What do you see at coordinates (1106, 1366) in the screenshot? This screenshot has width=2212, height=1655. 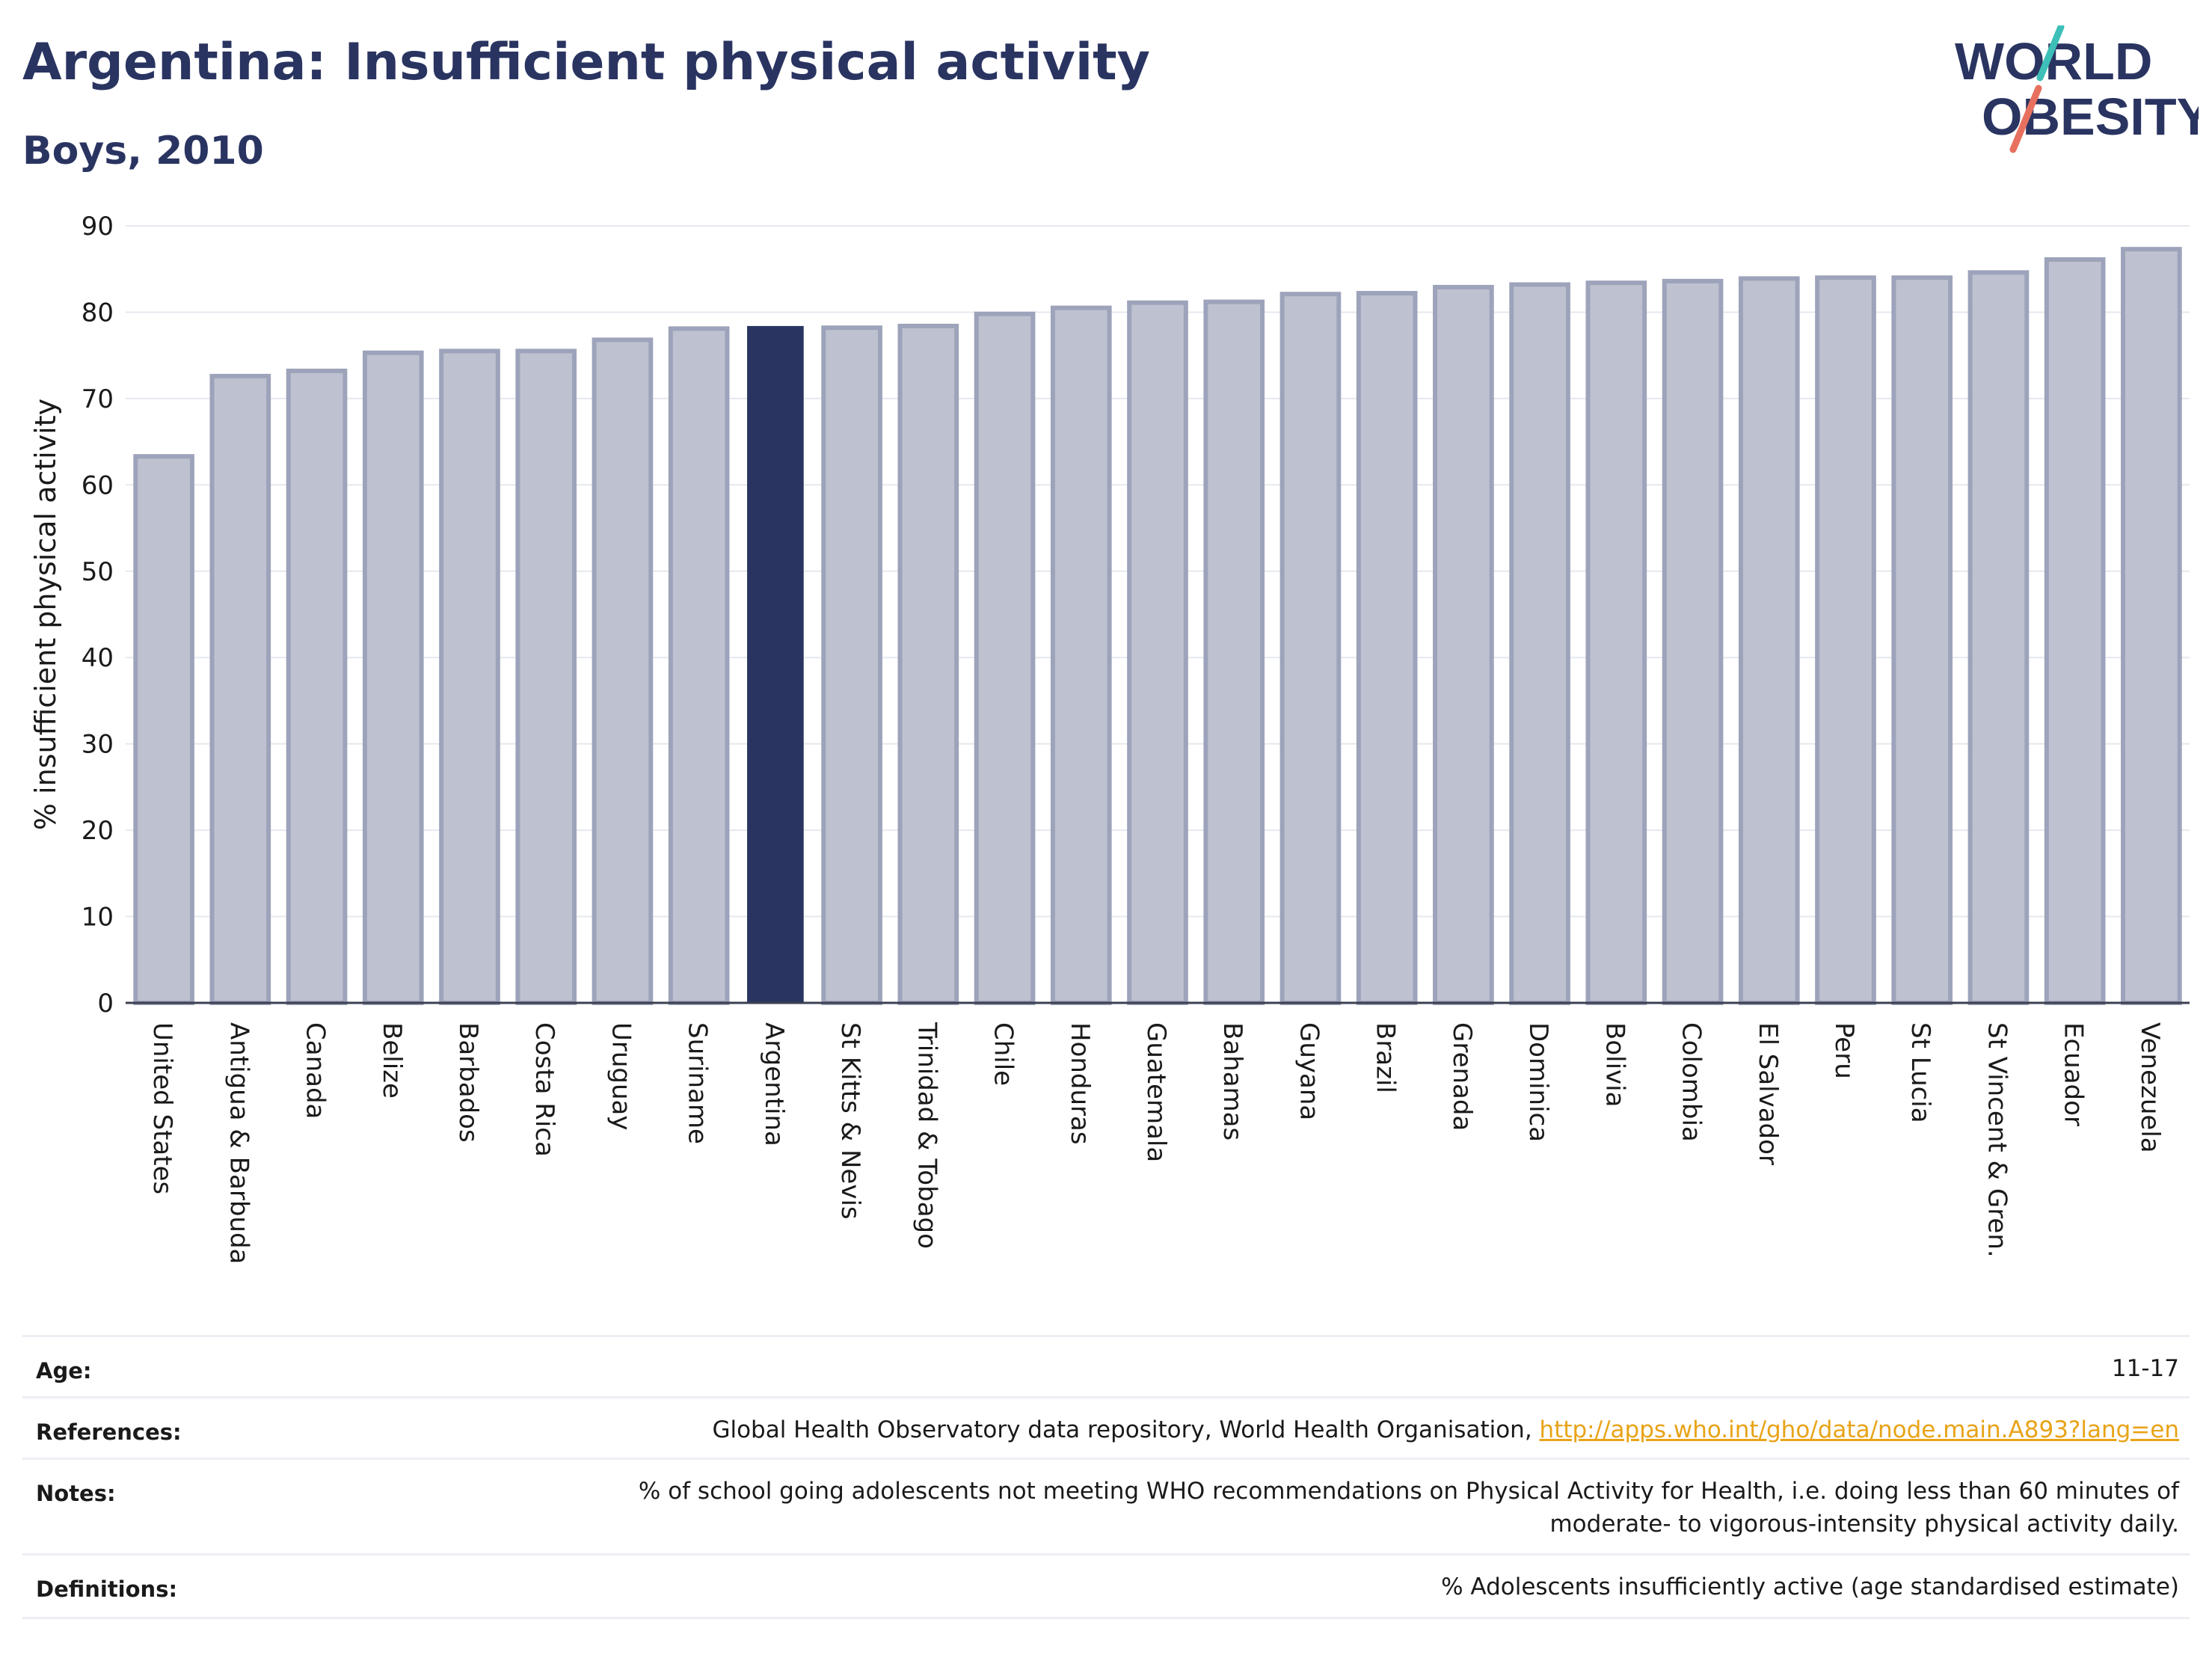 I see `info-row-age: Age: 11-17` at bounding box center [1106, 1366].